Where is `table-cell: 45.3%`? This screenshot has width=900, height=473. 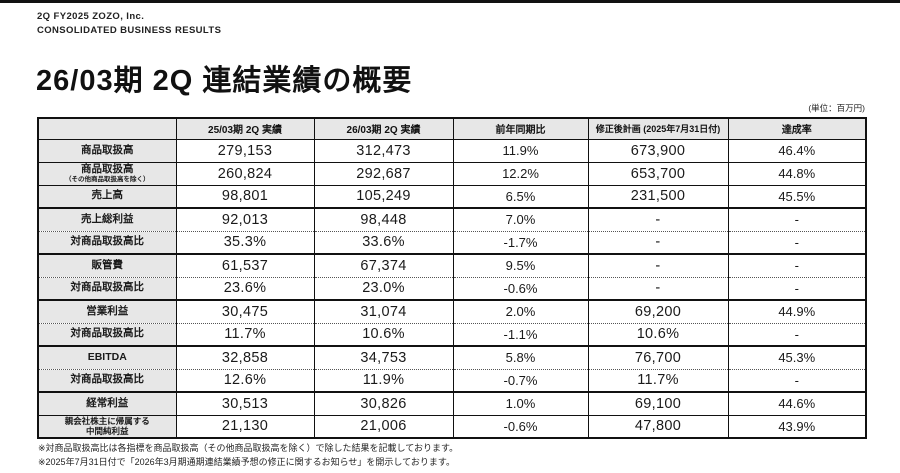
table-cell: 45.3% is located at coordinates (797, 357).